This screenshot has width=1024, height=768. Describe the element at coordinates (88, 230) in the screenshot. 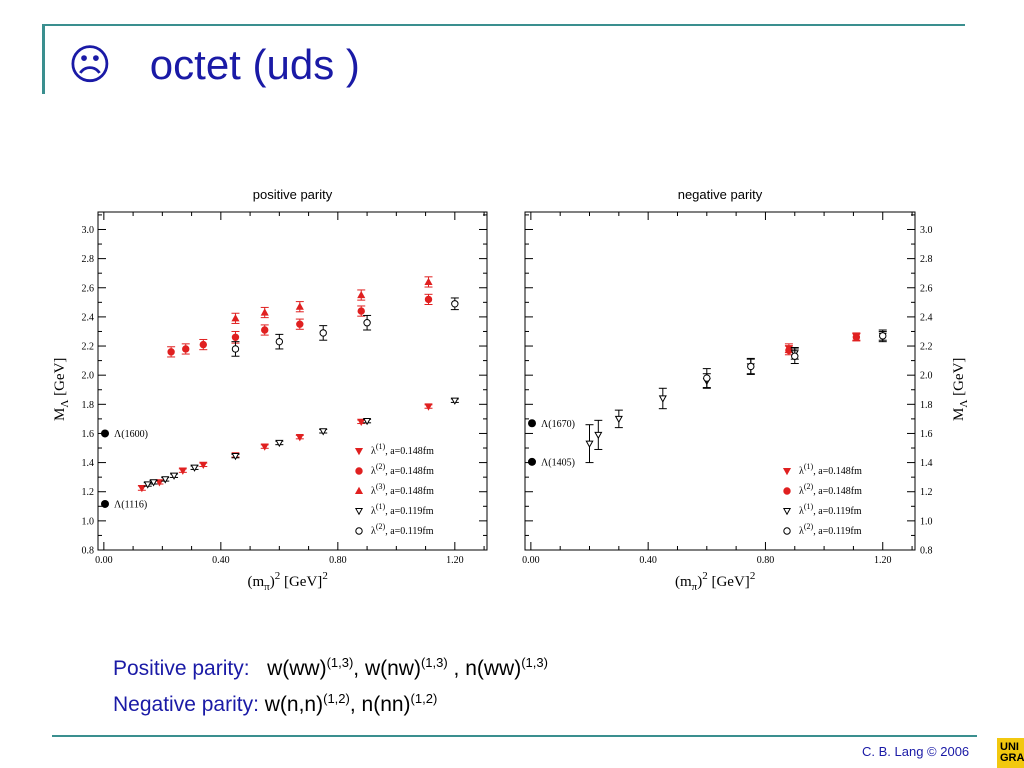

I see `y-tick-label: 3.0` at that location.